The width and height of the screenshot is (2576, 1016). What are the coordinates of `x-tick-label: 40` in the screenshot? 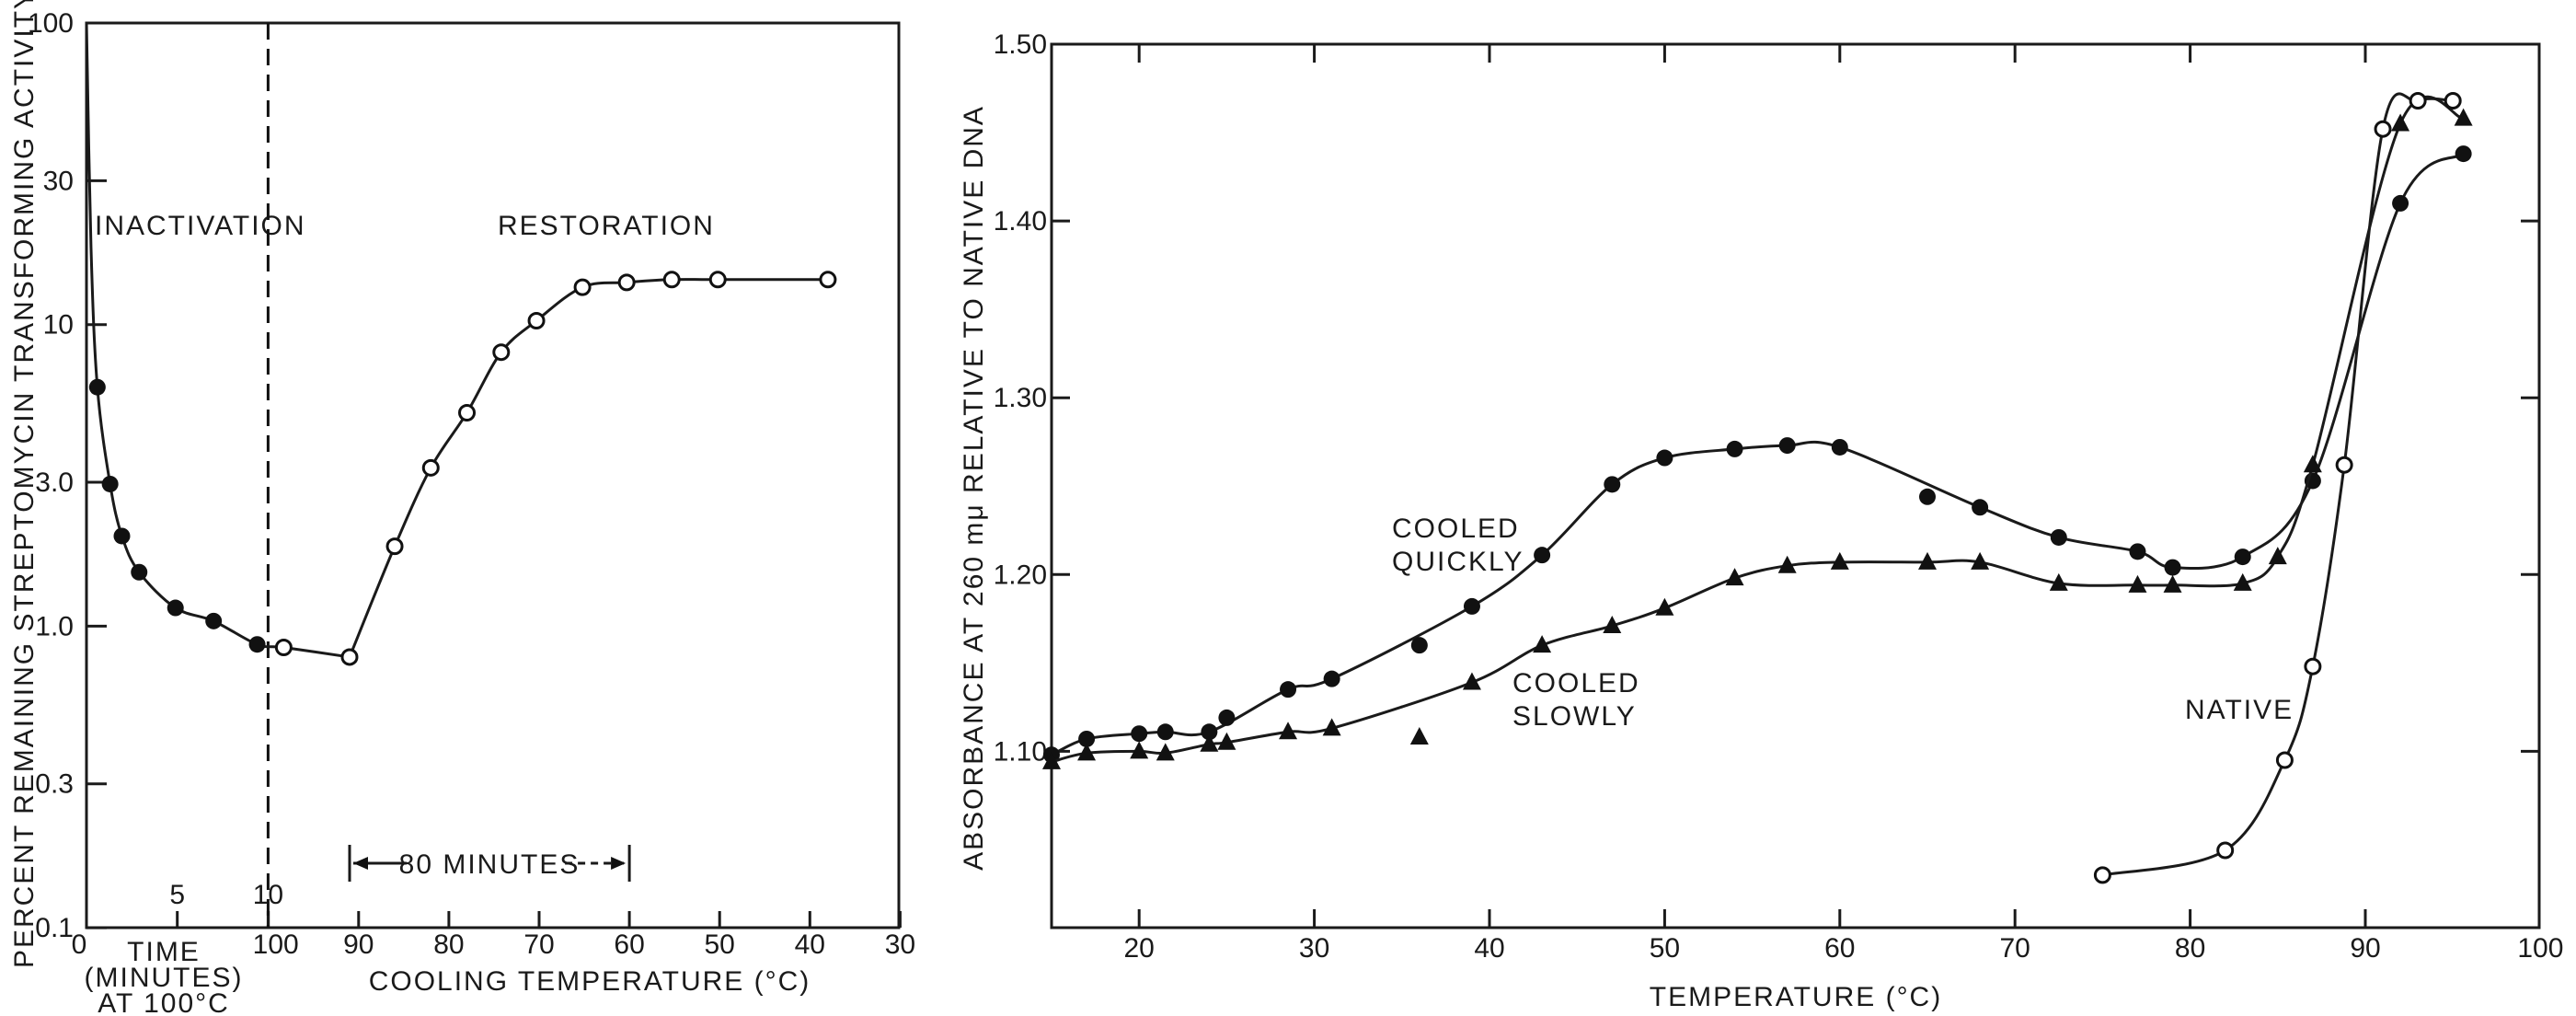 It's located at (1489, 948).